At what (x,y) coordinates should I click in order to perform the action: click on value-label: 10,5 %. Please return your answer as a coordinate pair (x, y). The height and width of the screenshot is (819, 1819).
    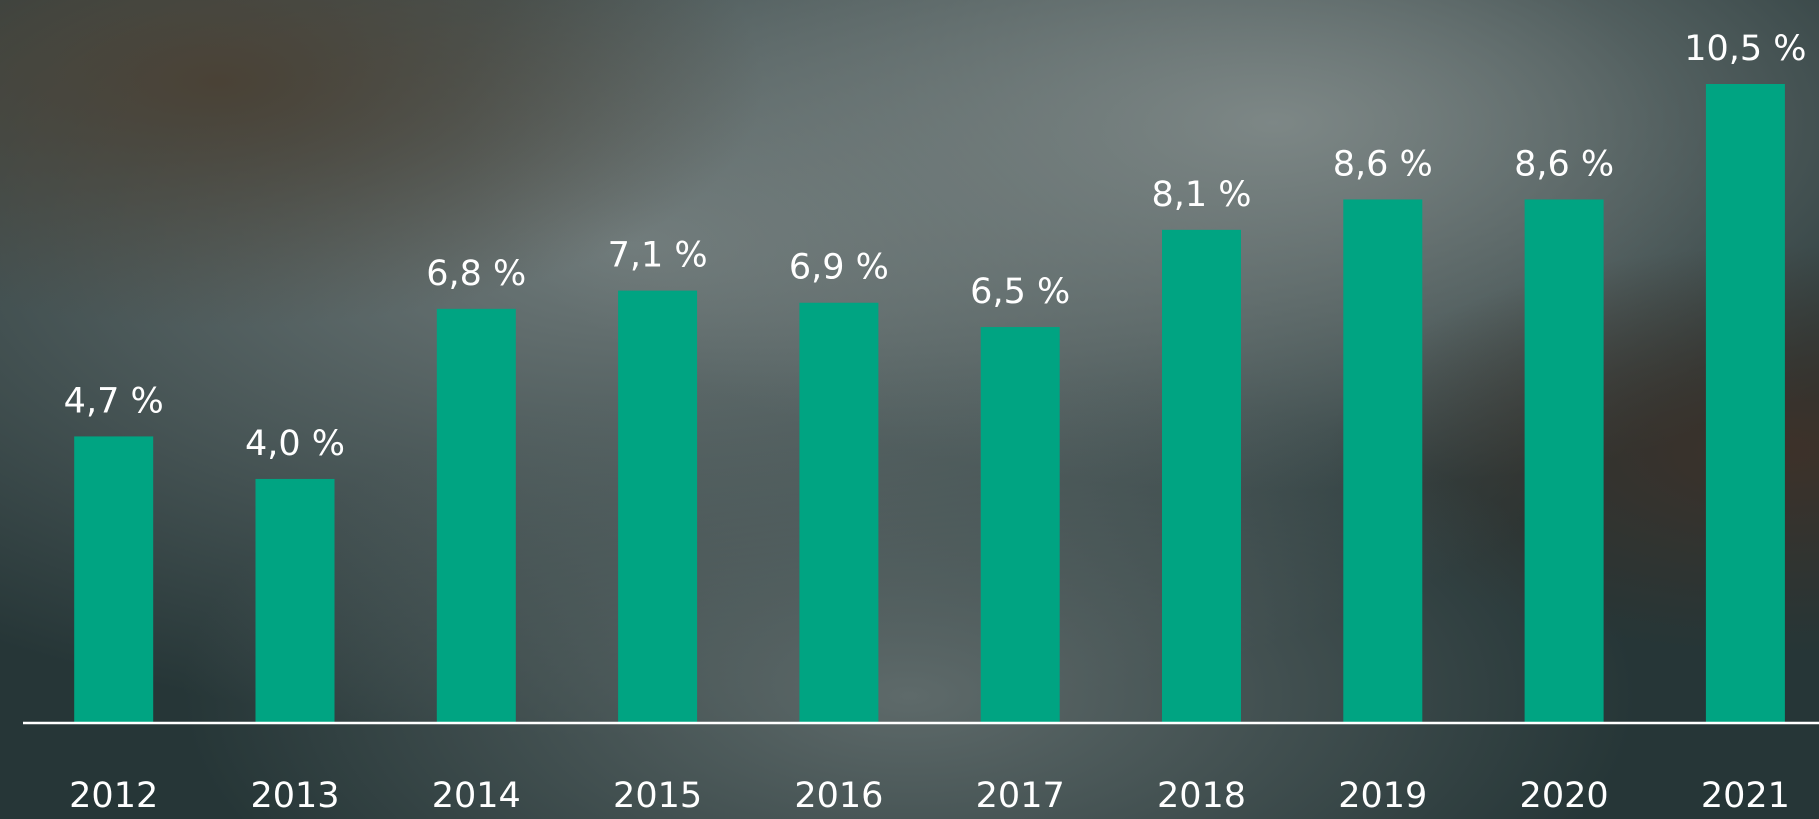
    Looking at the image, I should click on (1745, 49).